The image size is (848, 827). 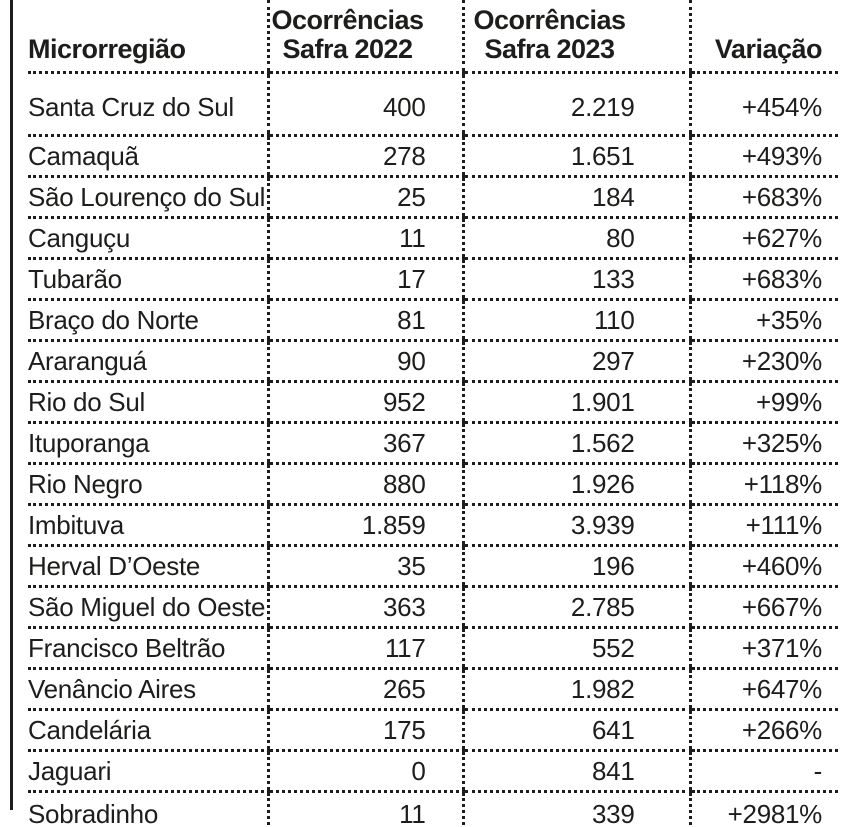 I want to click on cell-safra-2023: 1.651, so click(x=575, y=156).